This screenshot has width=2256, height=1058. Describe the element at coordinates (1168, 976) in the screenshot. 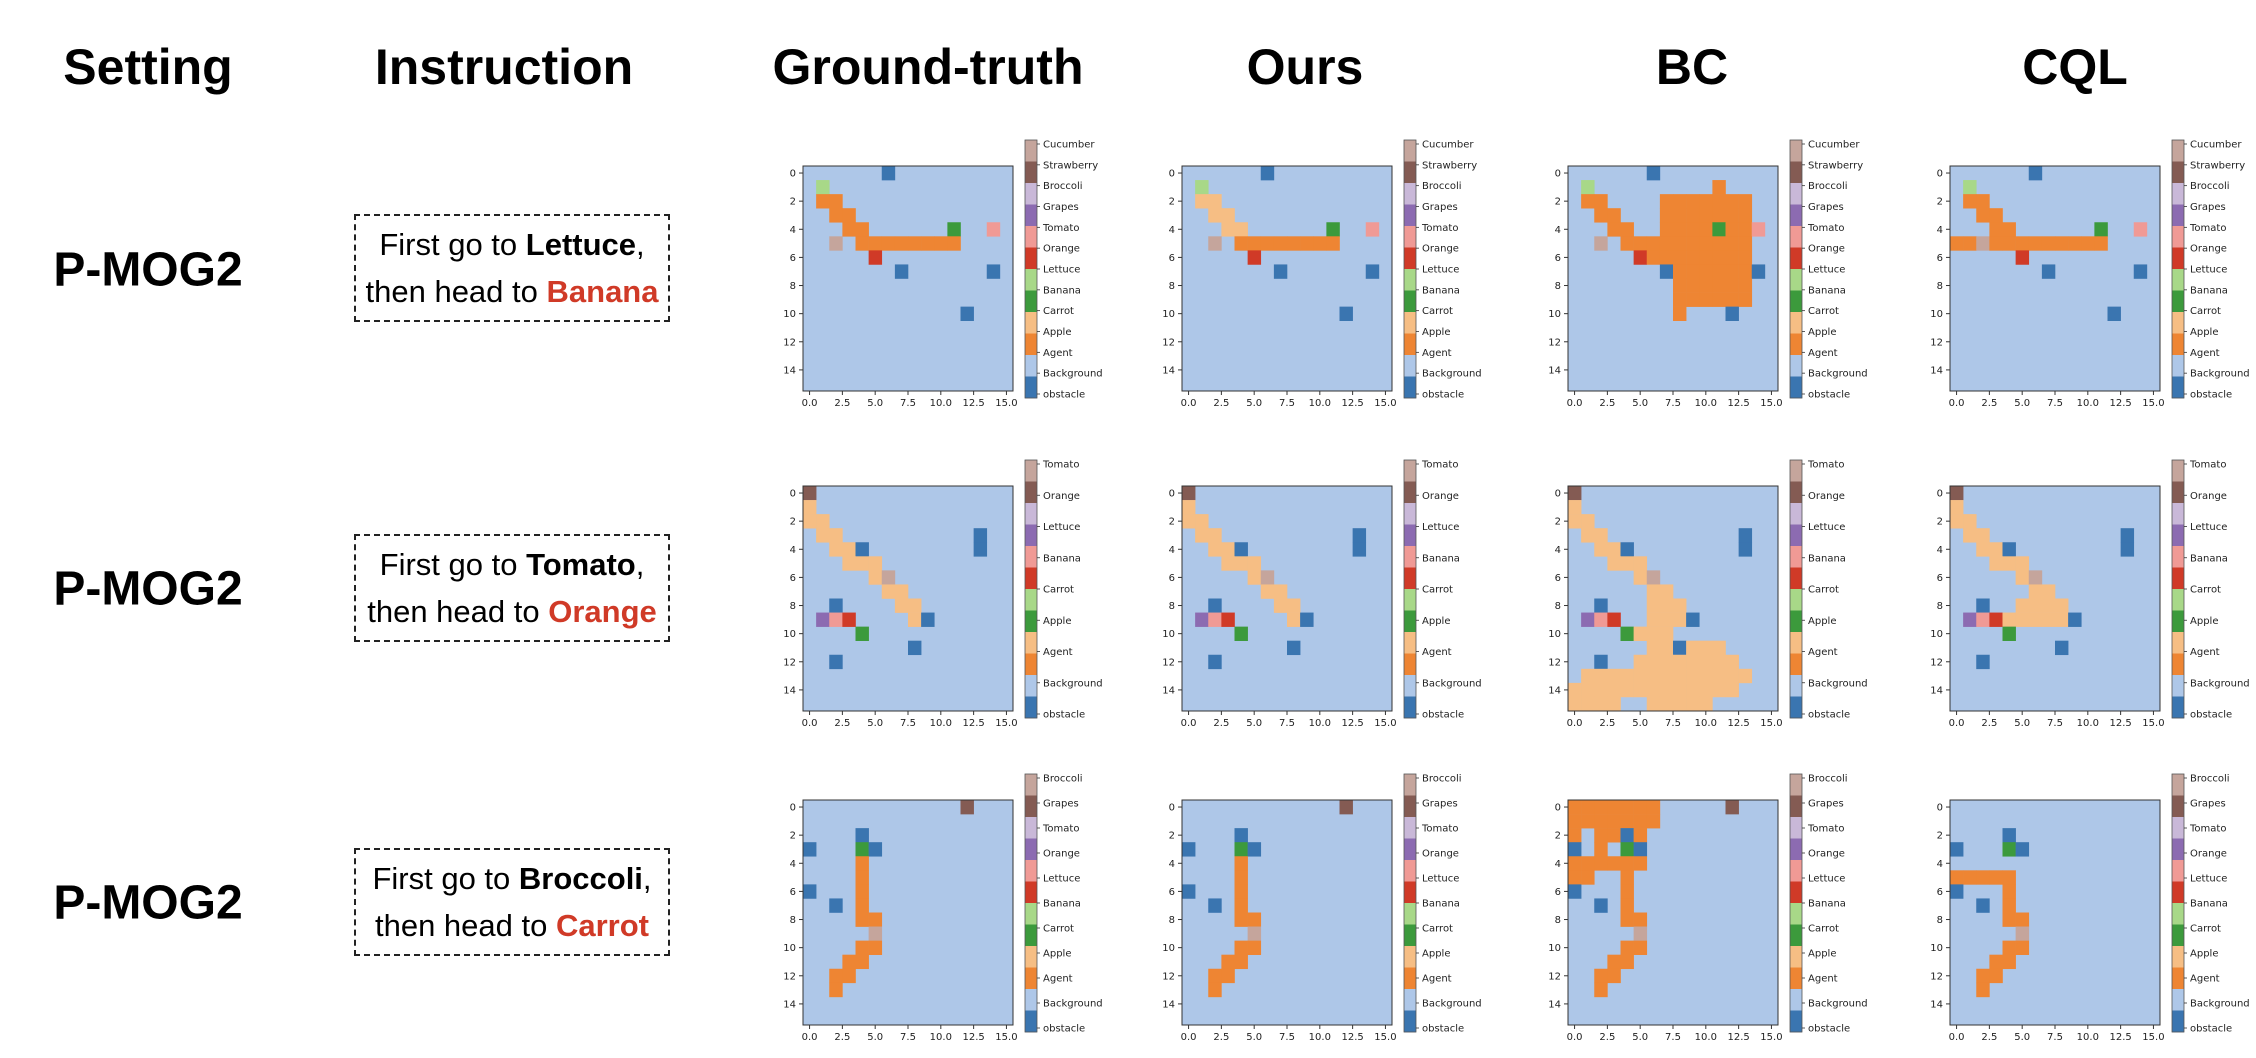

I see `y-tick-label: 12` at that location.